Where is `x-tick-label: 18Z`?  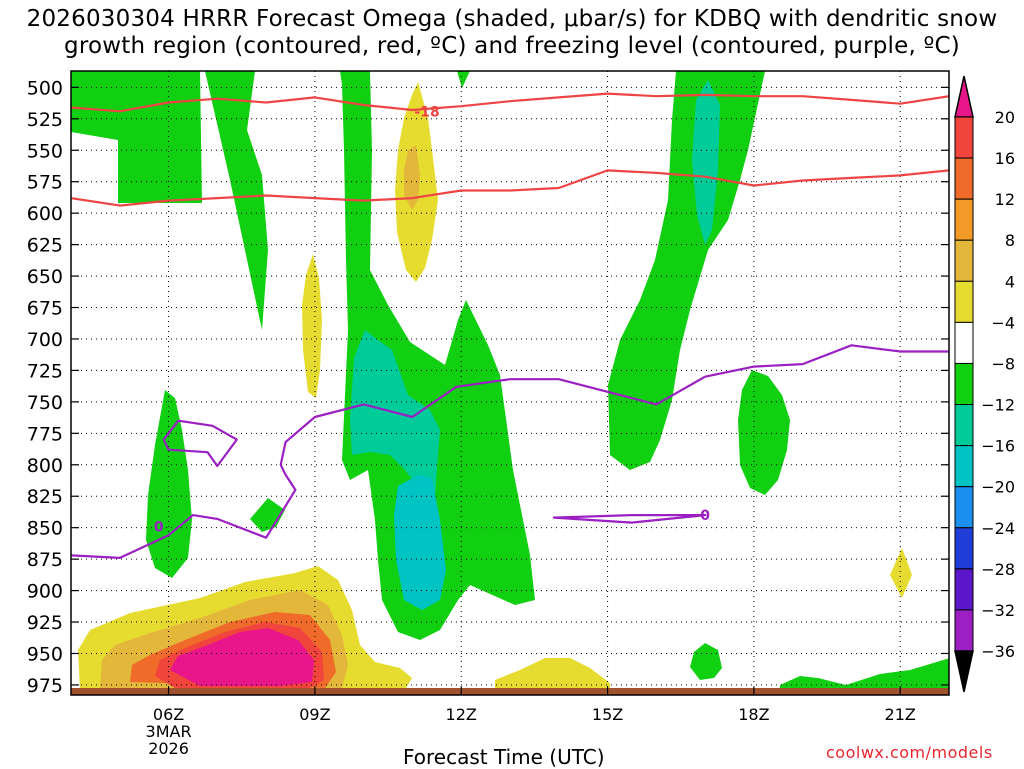
x-tick-label: 18Z is located at coordinates (753, 714).